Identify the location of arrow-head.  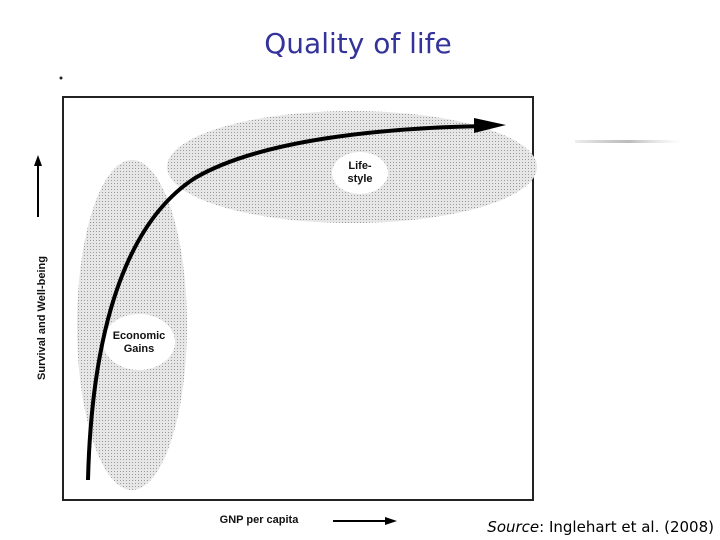
(490, 125).